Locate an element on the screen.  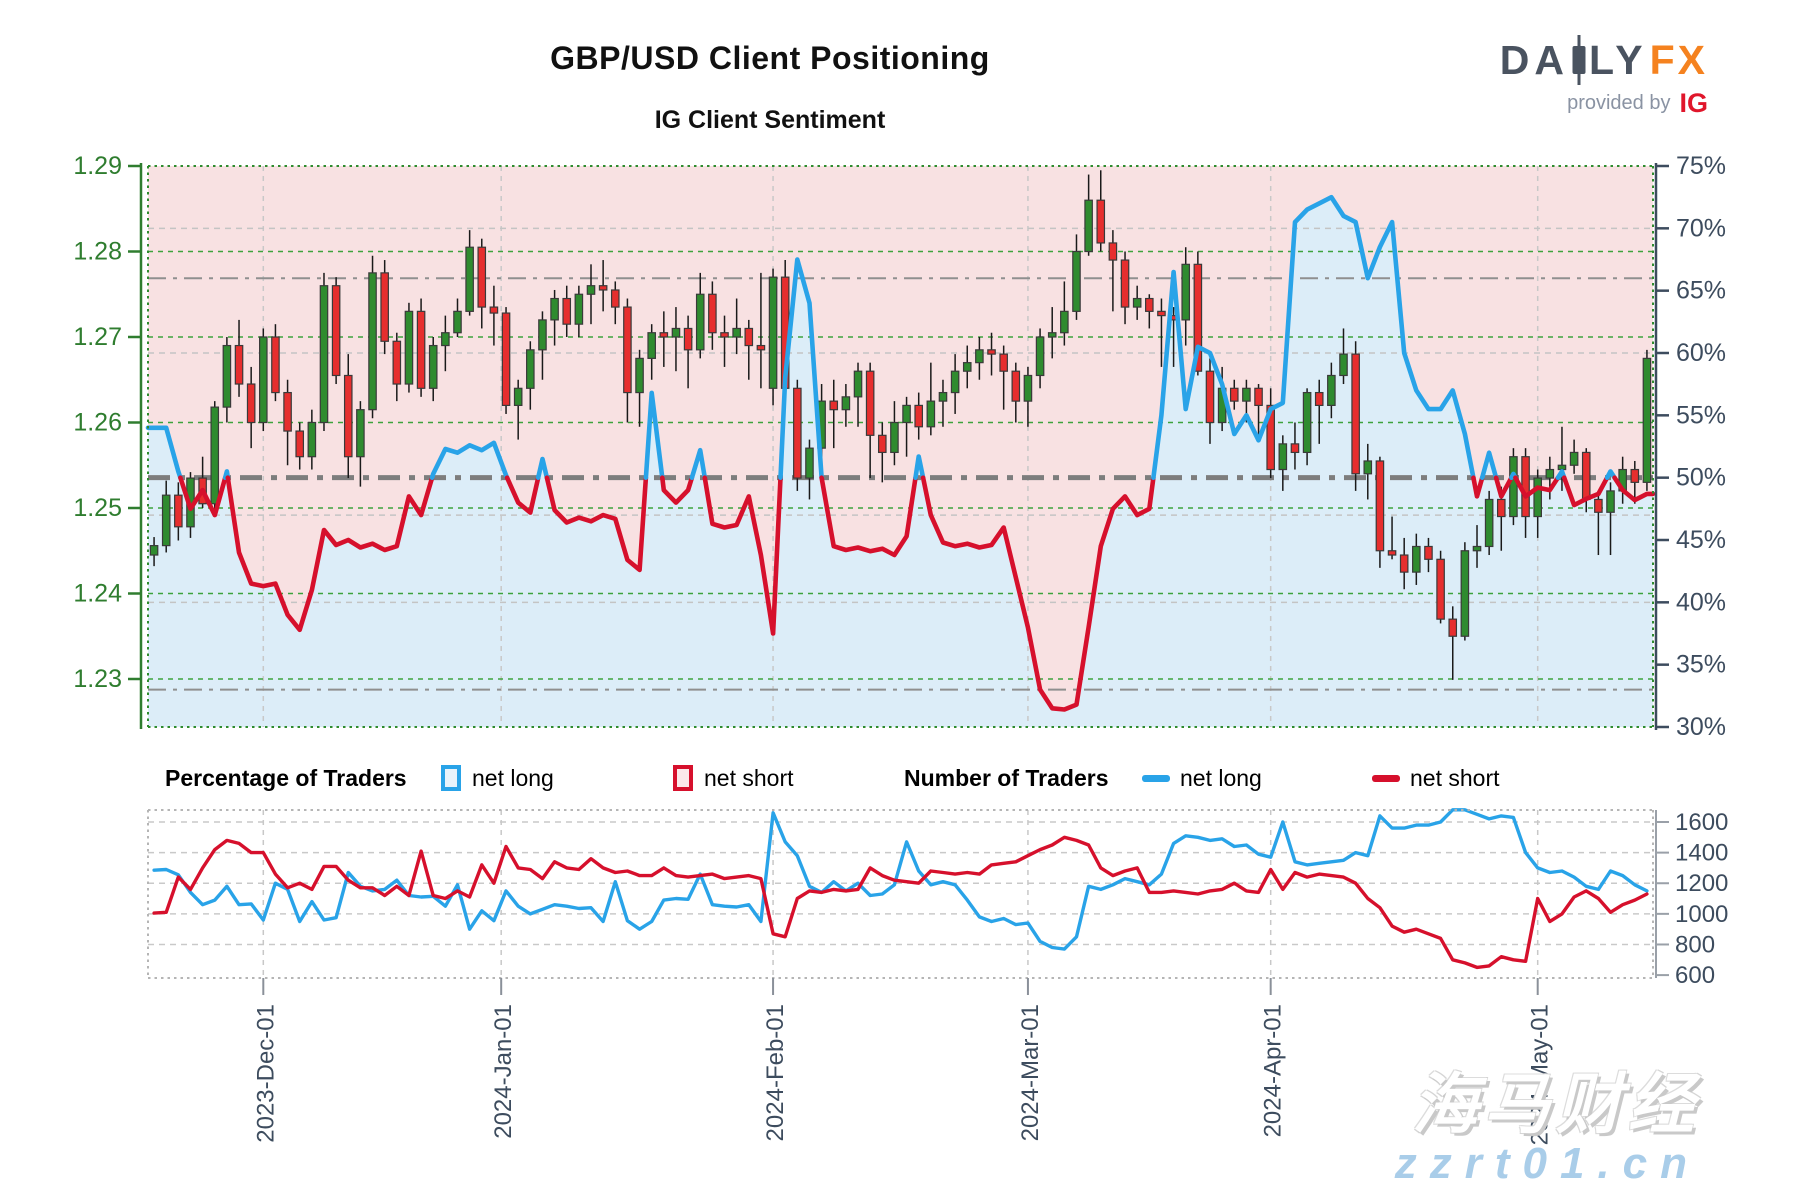
svg-text: 2024-Jan-01 is located at coordinates (503, 1071).